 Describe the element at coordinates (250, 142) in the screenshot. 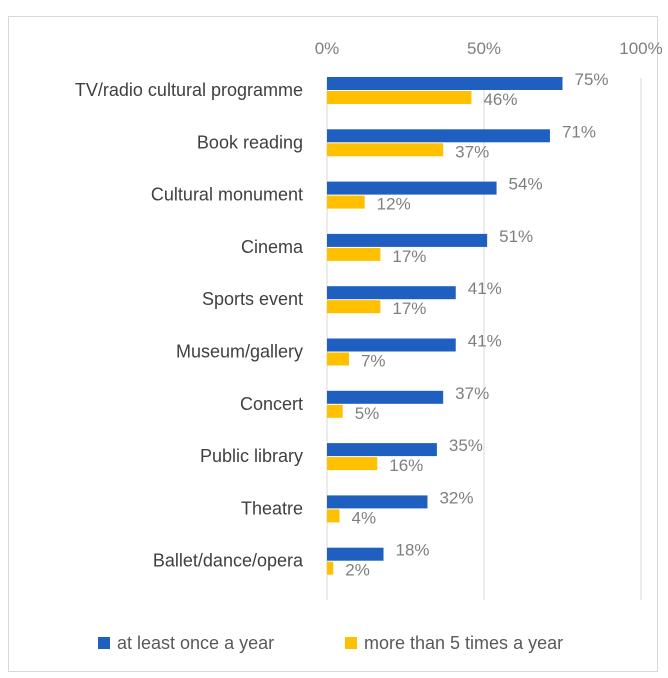

I see `category-label: Book reading` at that location.